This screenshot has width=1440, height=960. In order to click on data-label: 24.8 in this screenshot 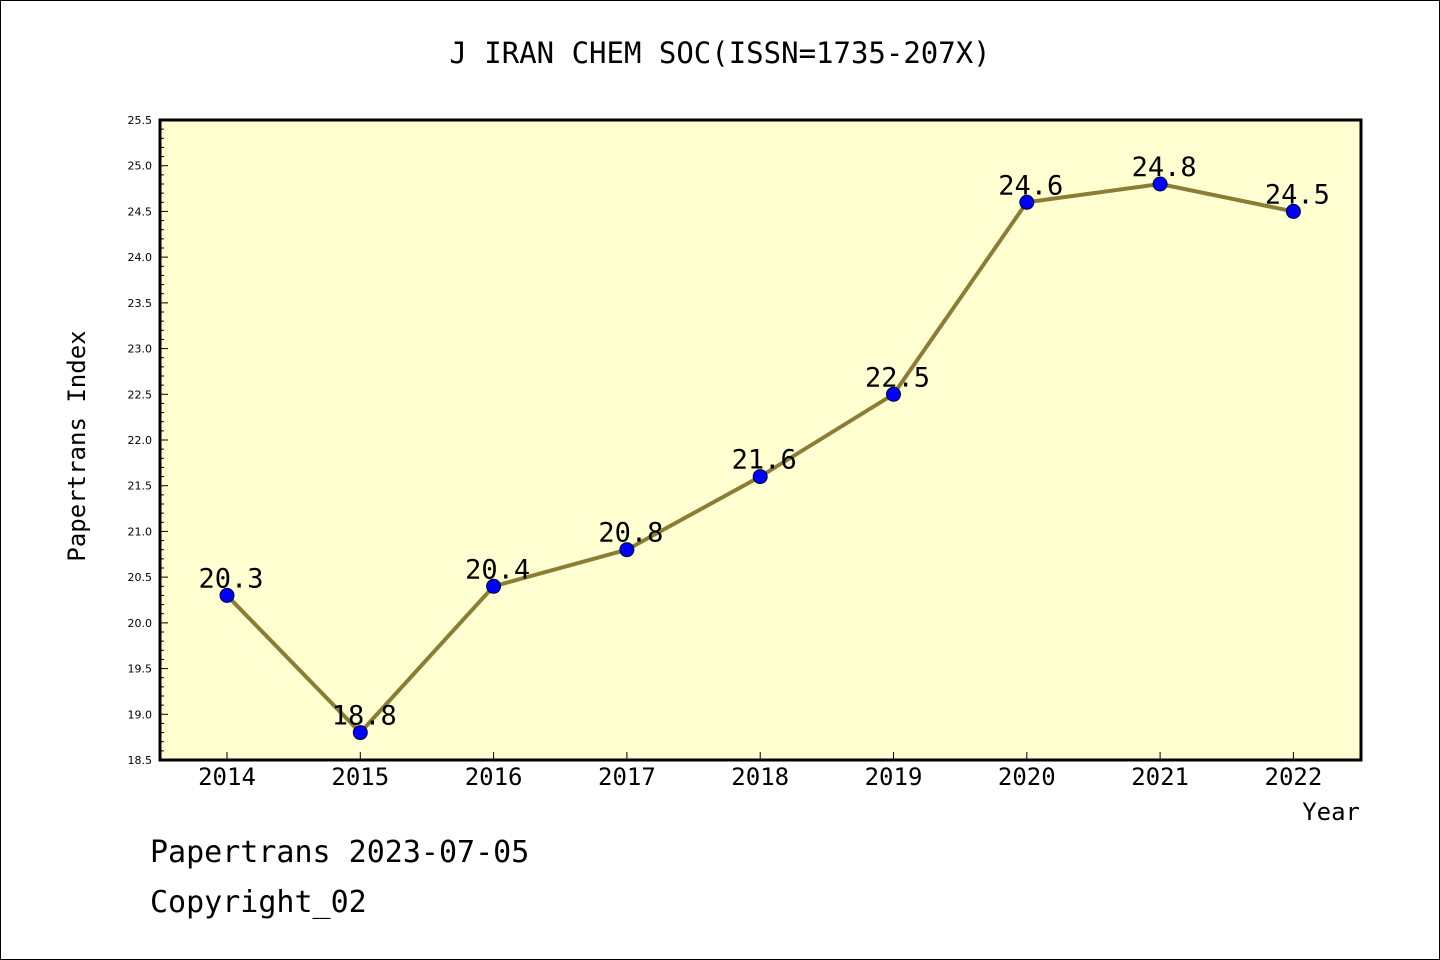, I will do `click(1164, 167)`.